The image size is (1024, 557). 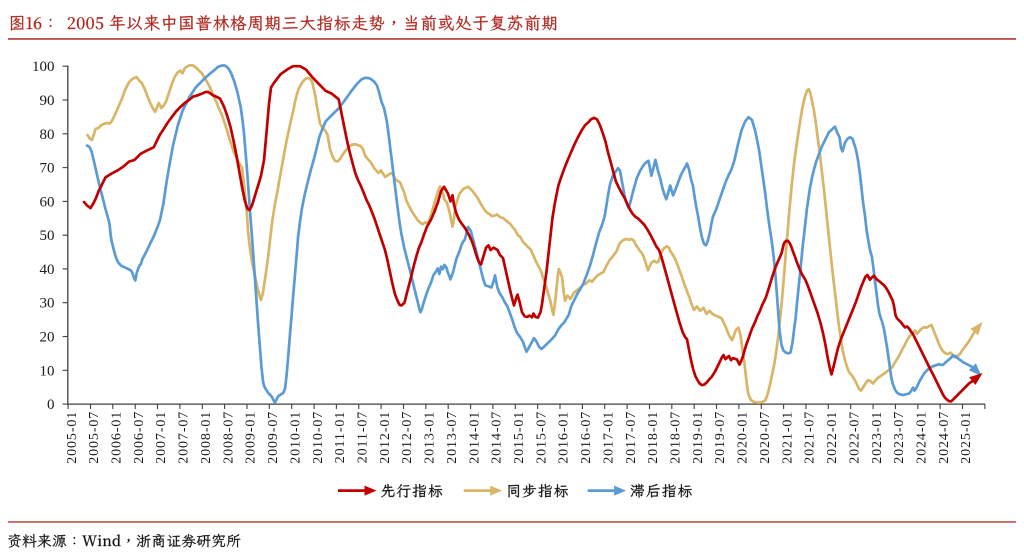 I want to click on svg-text: 2018-07, so click(x=676, y=437).